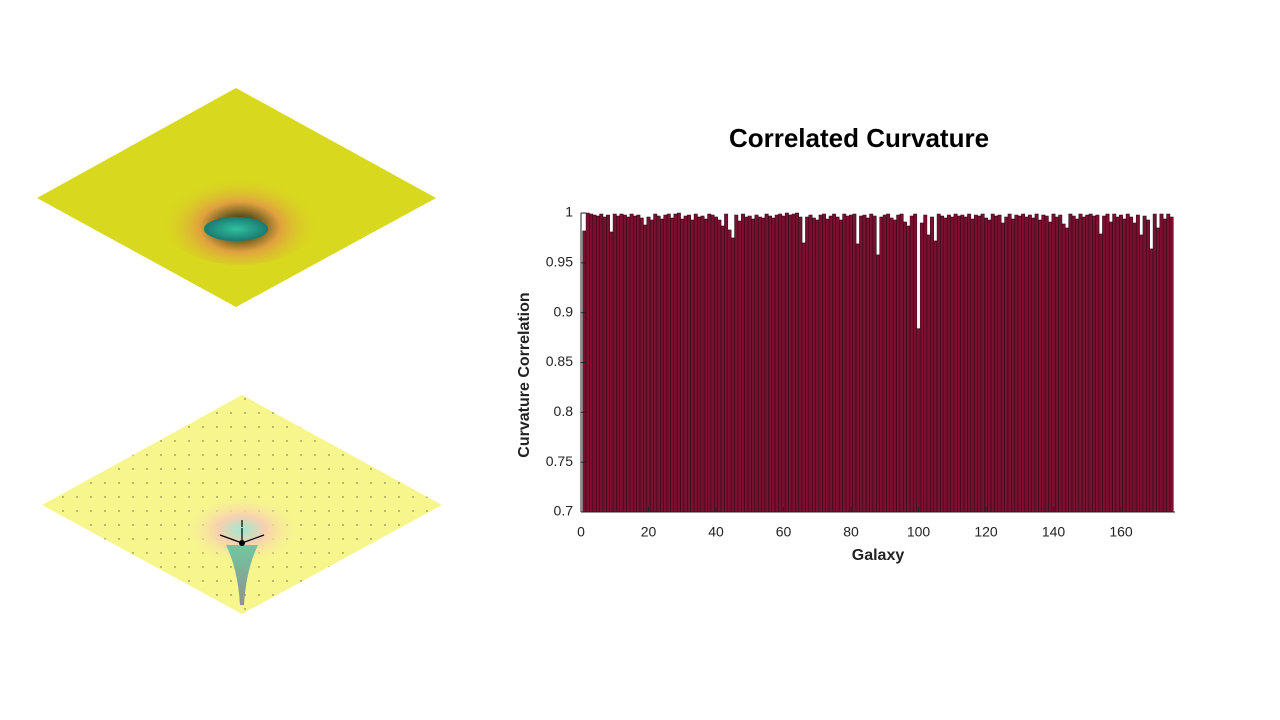 The width and height of the screenshot is (1280, 720). I want to click on x-tick-label: 0, so click(581, 532).